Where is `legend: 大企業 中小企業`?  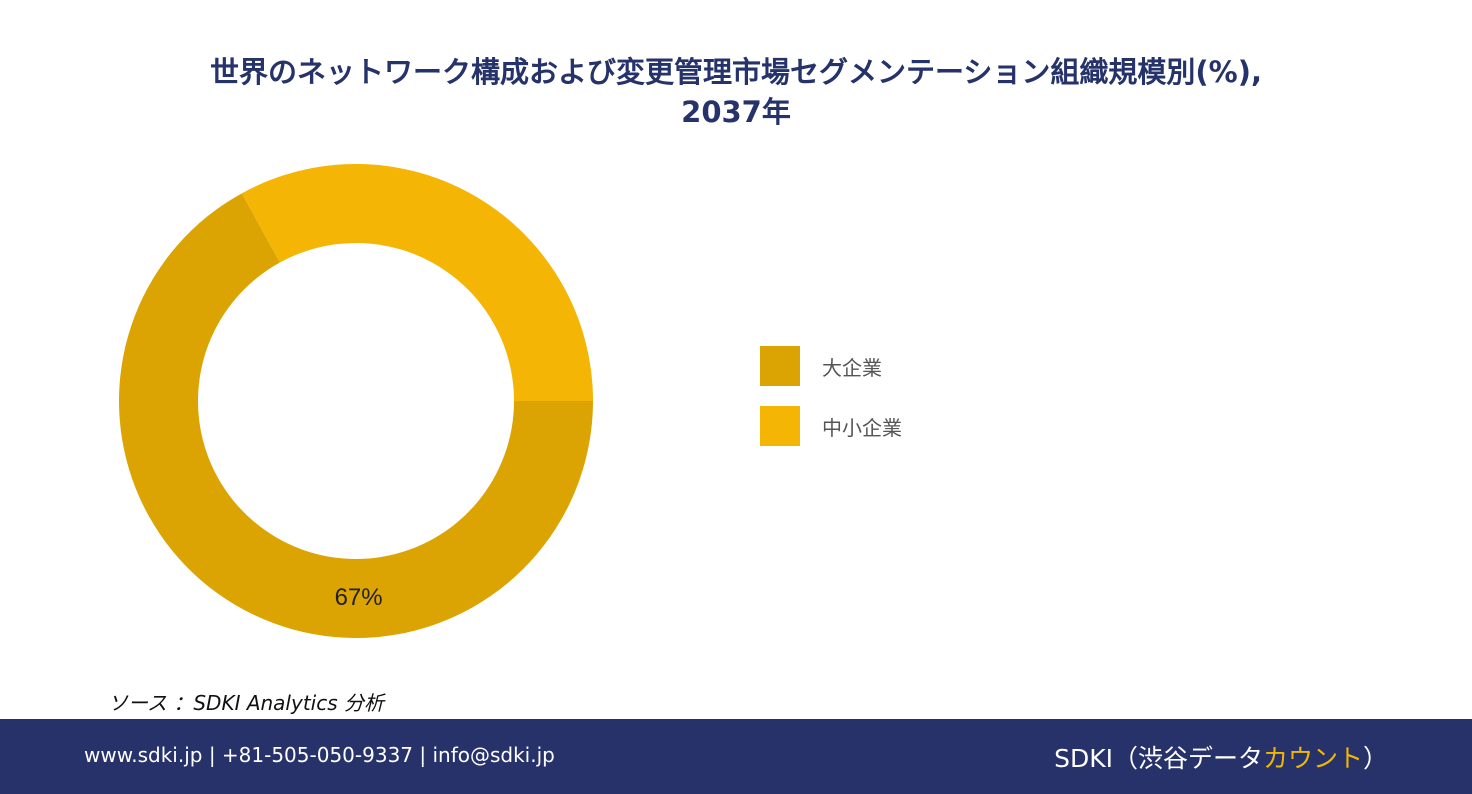
legend: 大企業 中小企業 is located at coordinates (831, 406).